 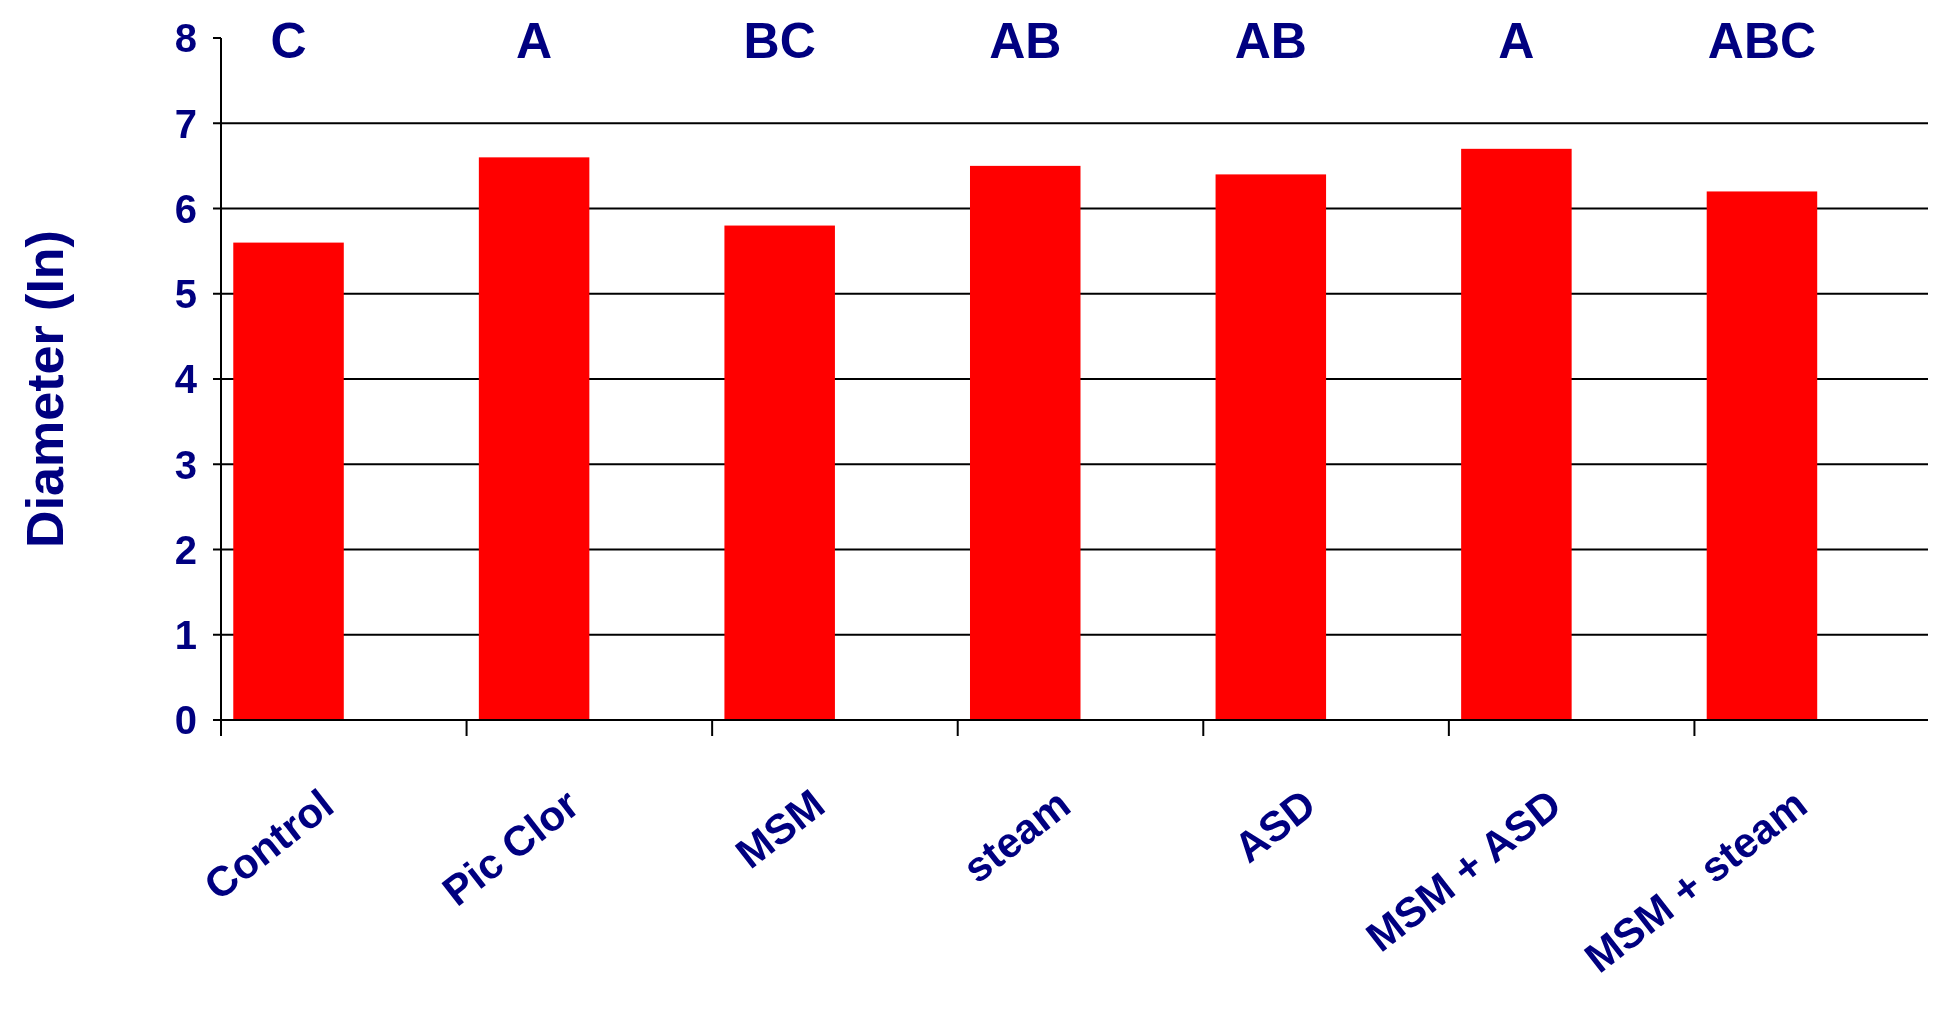 I want to click on annotation: C, so click(x=288, y=41).